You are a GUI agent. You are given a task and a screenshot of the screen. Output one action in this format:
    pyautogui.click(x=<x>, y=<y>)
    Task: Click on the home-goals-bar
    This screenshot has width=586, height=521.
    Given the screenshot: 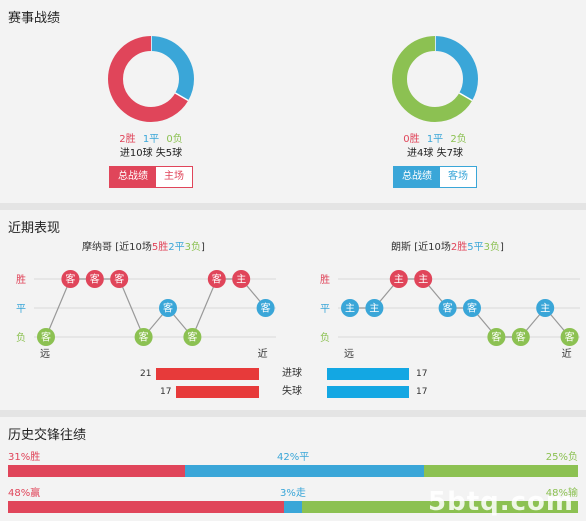 What is the action you would take?
    pyautogui.click(x=207, y=374)
    